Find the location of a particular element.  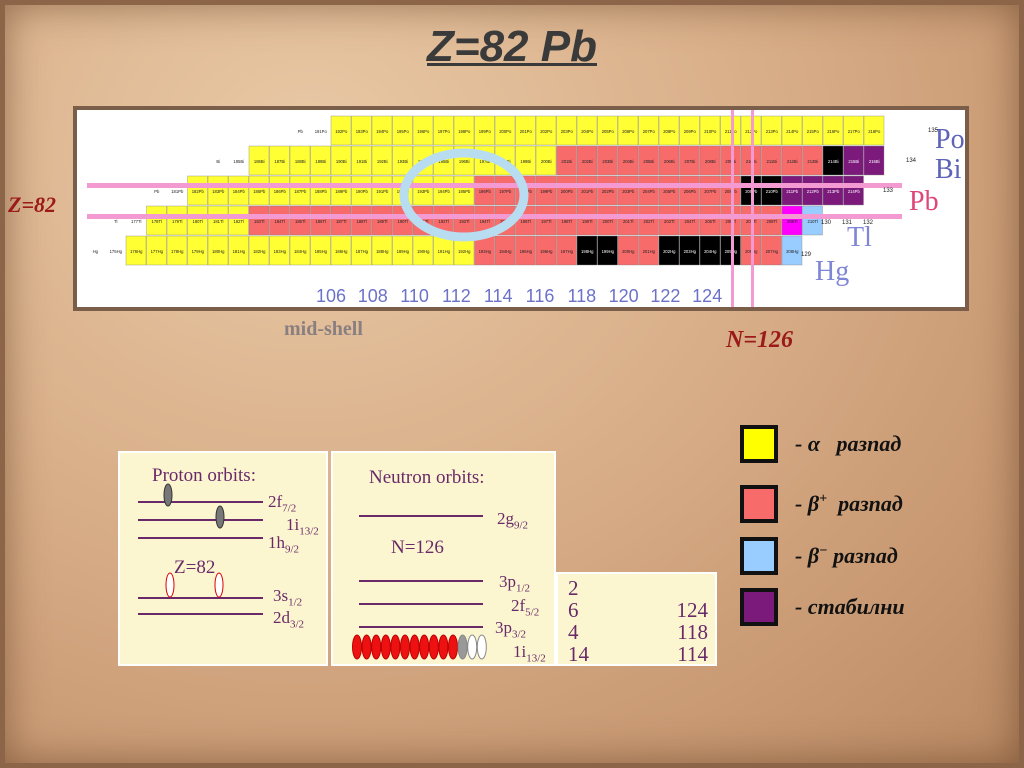

nuclide-label: 201Hg is located at coordinates (649, 251).